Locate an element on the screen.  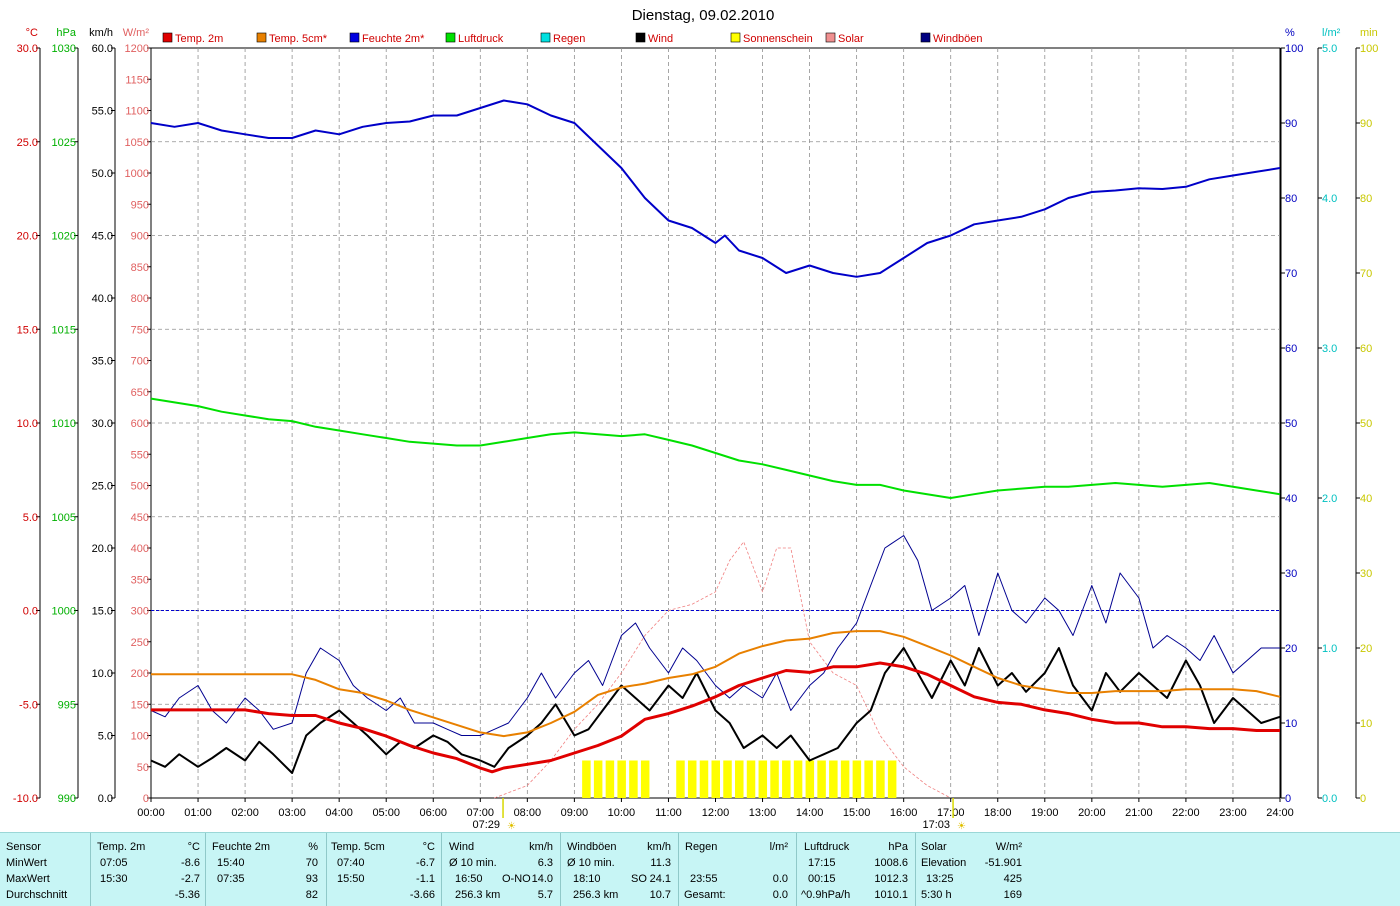
luftdruck-avg-value: 1010.1 is located at coordinates (891, 895).